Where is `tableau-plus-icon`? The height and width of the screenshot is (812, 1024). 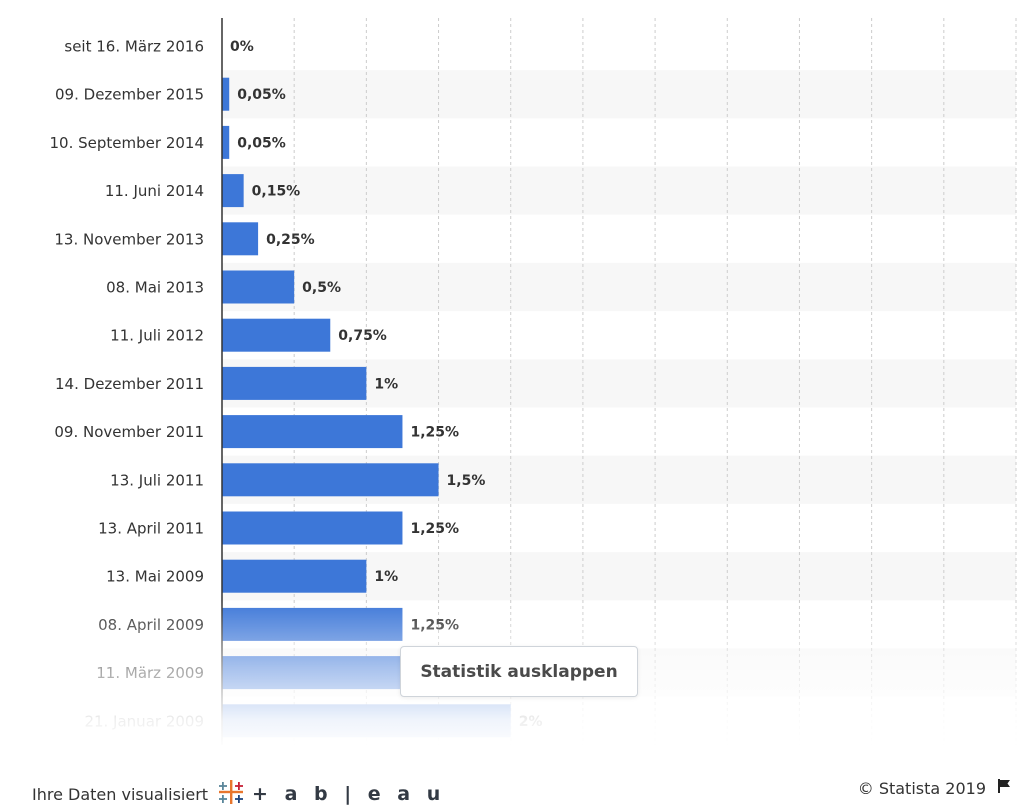 tableau-plus-icon is located at coordinates (231, 794).